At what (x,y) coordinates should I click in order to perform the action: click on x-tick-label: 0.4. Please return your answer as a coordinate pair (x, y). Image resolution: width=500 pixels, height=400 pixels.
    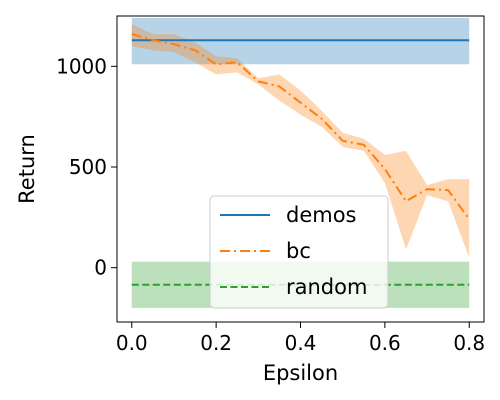
    Looking at the image, I should click on (301, 343).